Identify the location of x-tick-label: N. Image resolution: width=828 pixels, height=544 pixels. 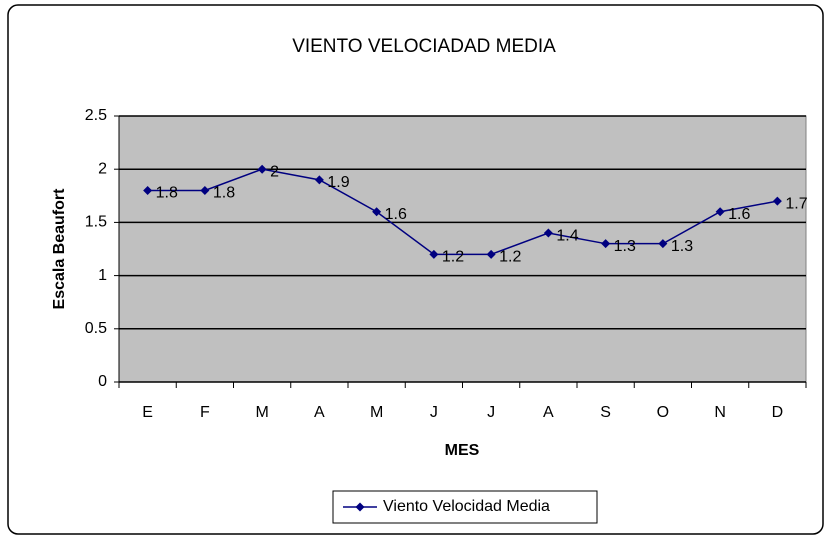
(720, 412).